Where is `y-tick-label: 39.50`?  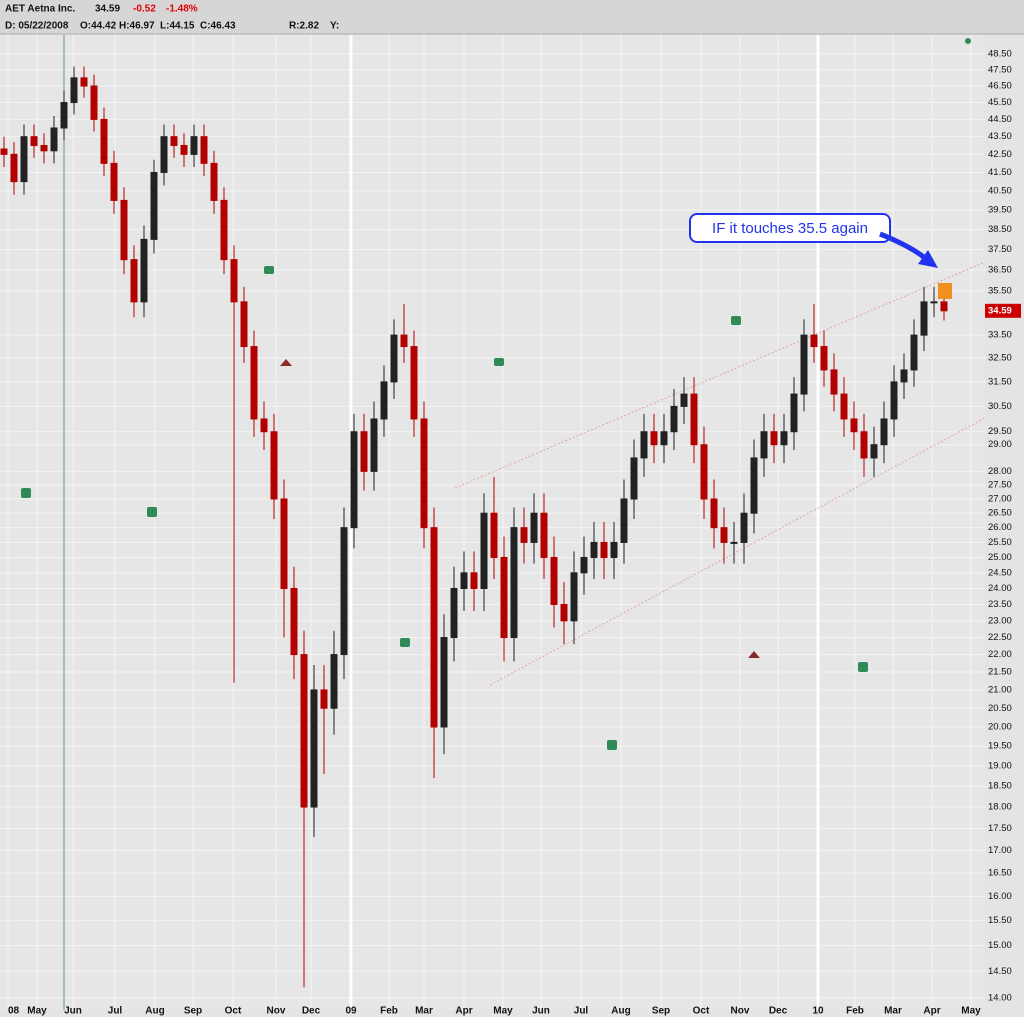 y-tick-label: 39.50 is located at coordinates (1000, 209).